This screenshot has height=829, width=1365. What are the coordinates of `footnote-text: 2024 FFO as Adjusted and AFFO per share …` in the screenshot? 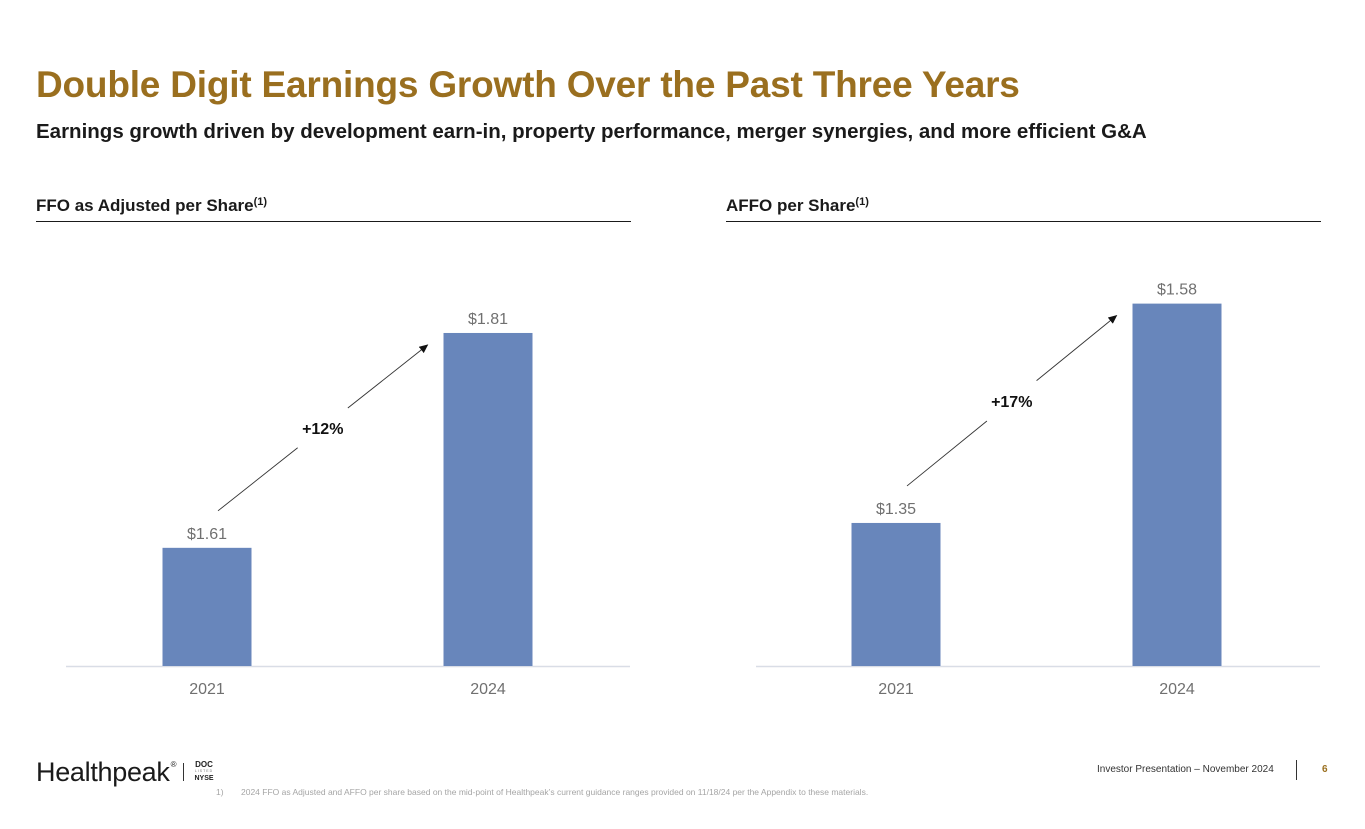 It's located at (555, 792).